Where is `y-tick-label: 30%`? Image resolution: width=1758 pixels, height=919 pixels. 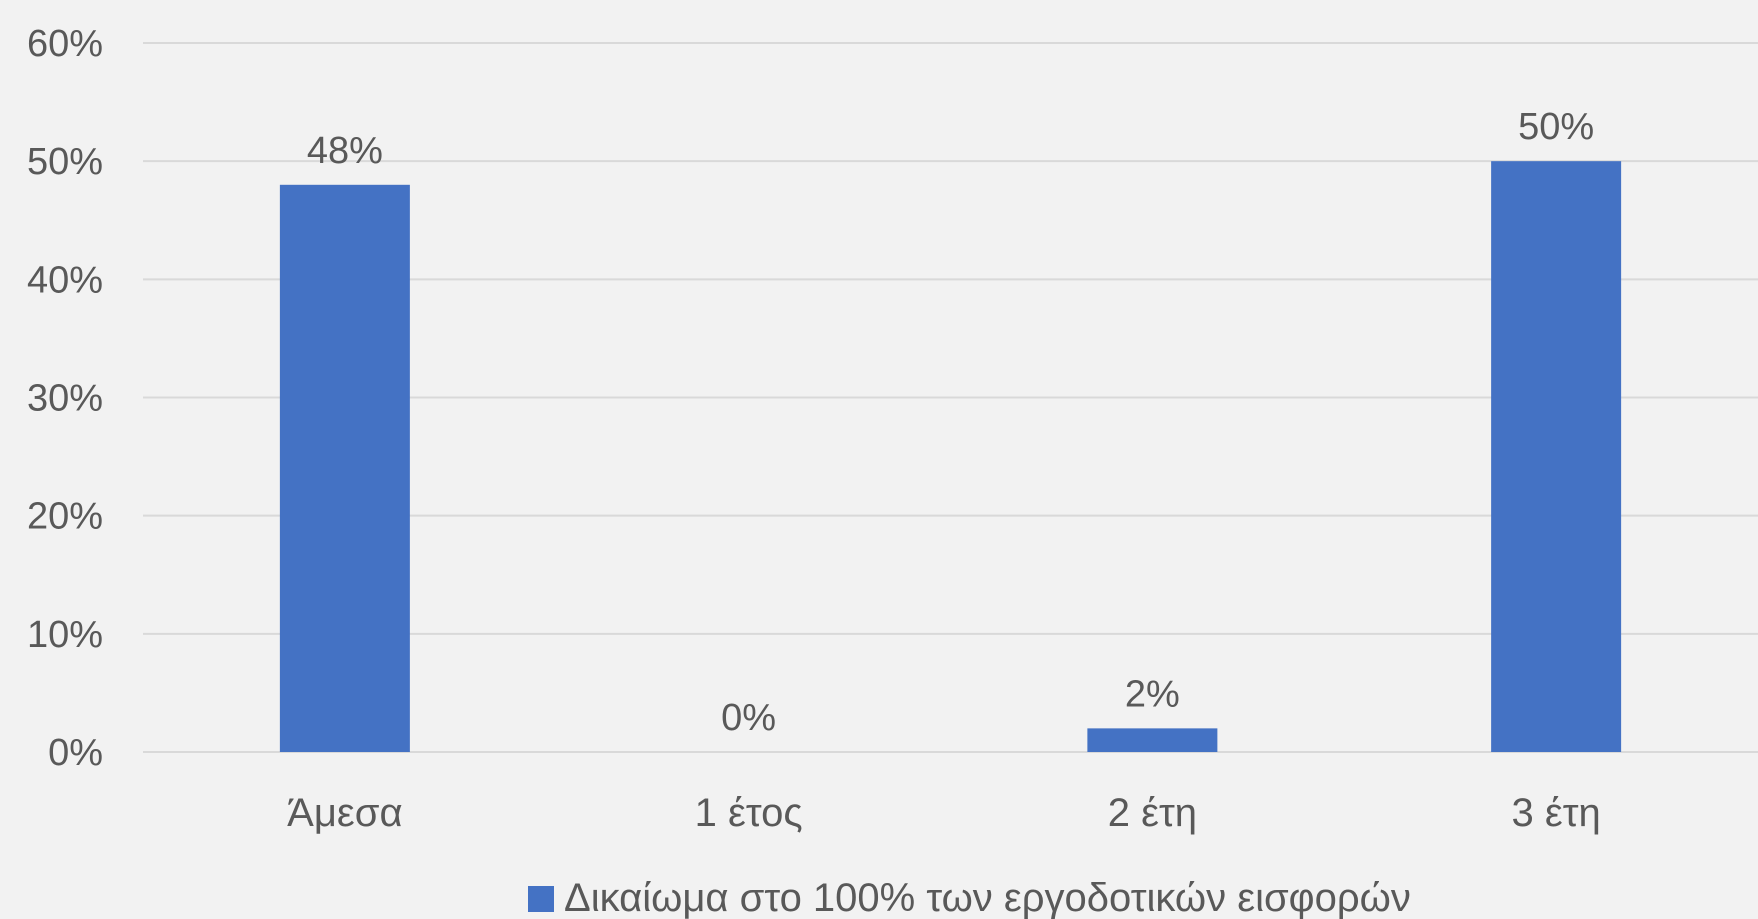 y-tick-label: 30% is located at coordinates (65, 399).